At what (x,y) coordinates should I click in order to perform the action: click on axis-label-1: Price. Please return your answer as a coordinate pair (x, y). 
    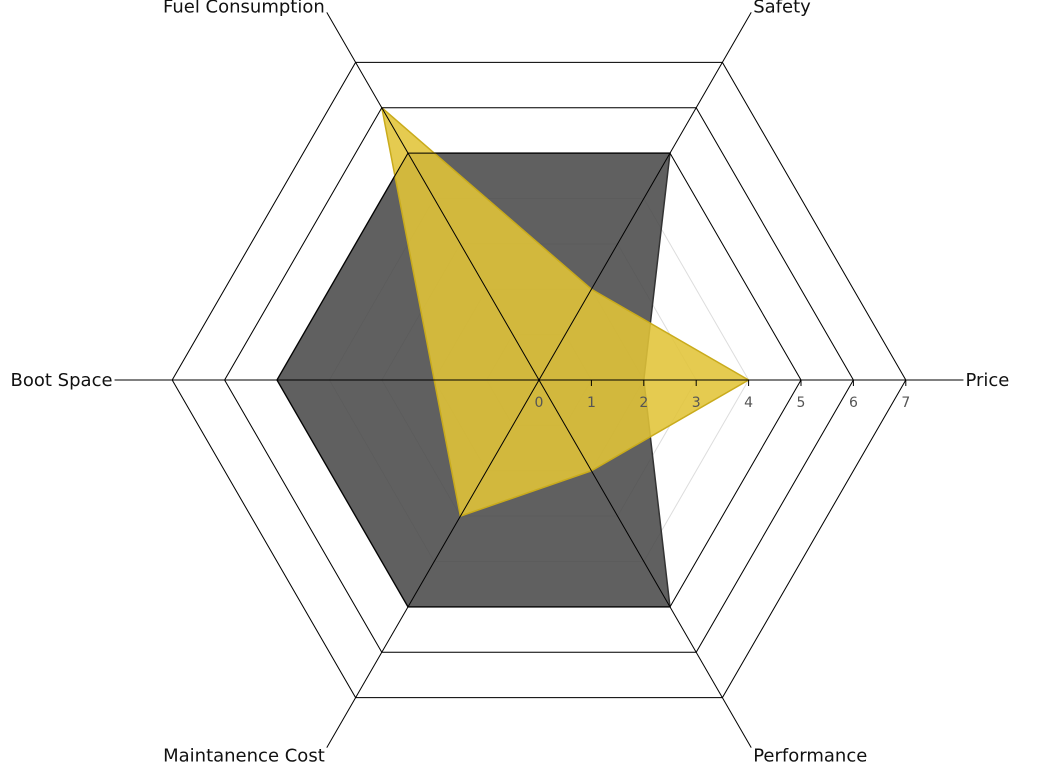
    Looking at the image, I should click on (987, 380).